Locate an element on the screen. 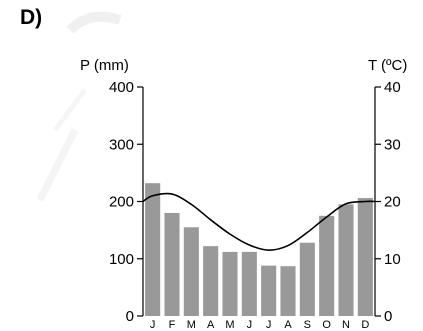 The image size is (423, 331). month-label: S is located at coordinates (307, 325).